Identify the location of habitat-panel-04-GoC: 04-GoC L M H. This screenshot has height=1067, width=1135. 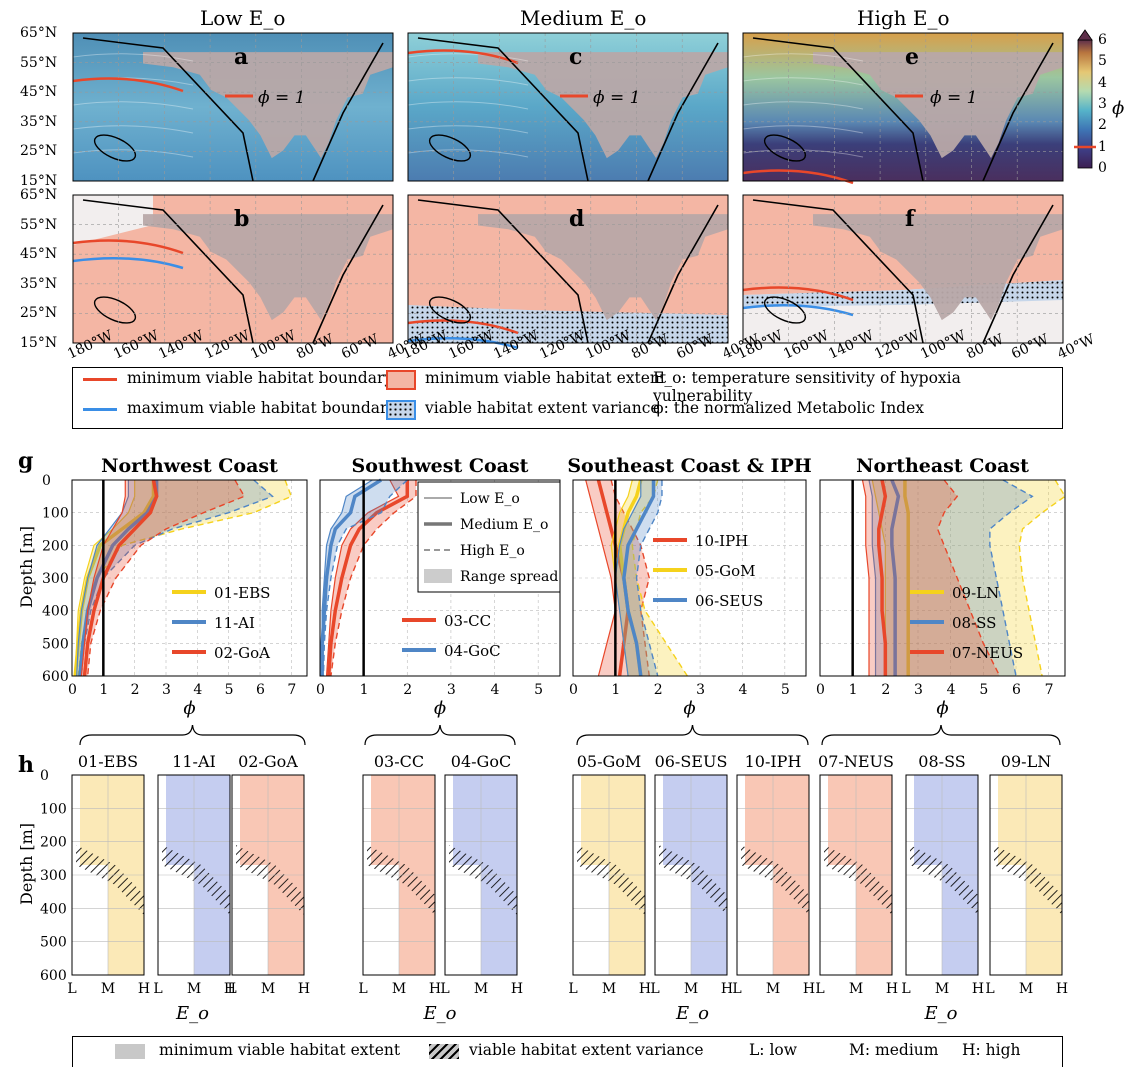
(481, 874).